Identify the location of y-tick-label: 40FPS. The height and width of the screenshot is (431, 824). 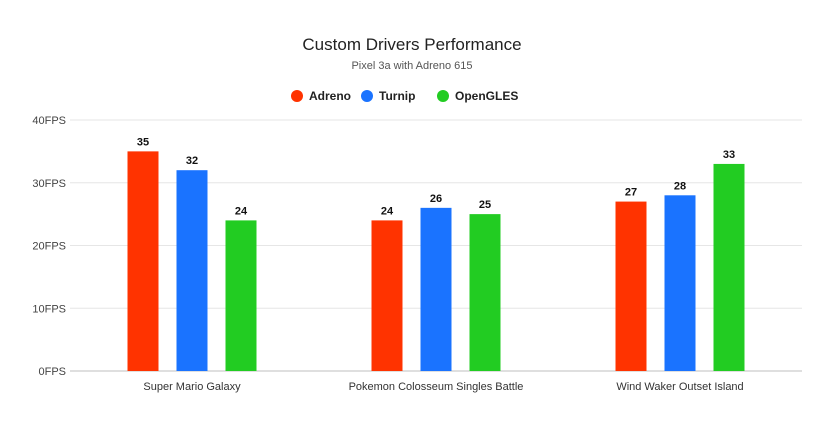
(49, 121).